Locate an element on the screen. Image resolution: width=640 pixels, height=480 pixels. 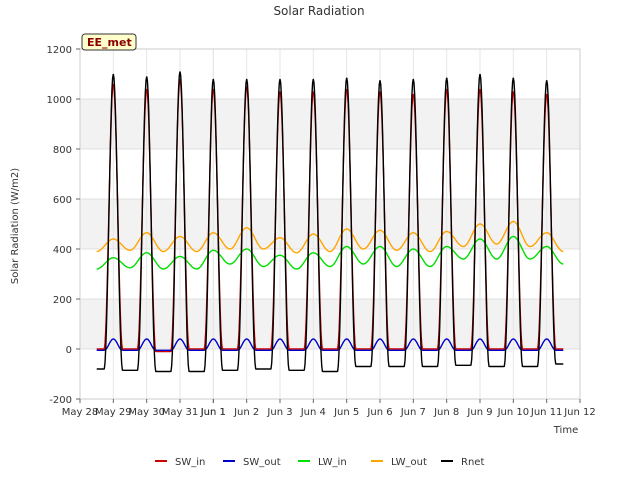
x-tick-label: Jun 4 is located at coordinates (313, 412).